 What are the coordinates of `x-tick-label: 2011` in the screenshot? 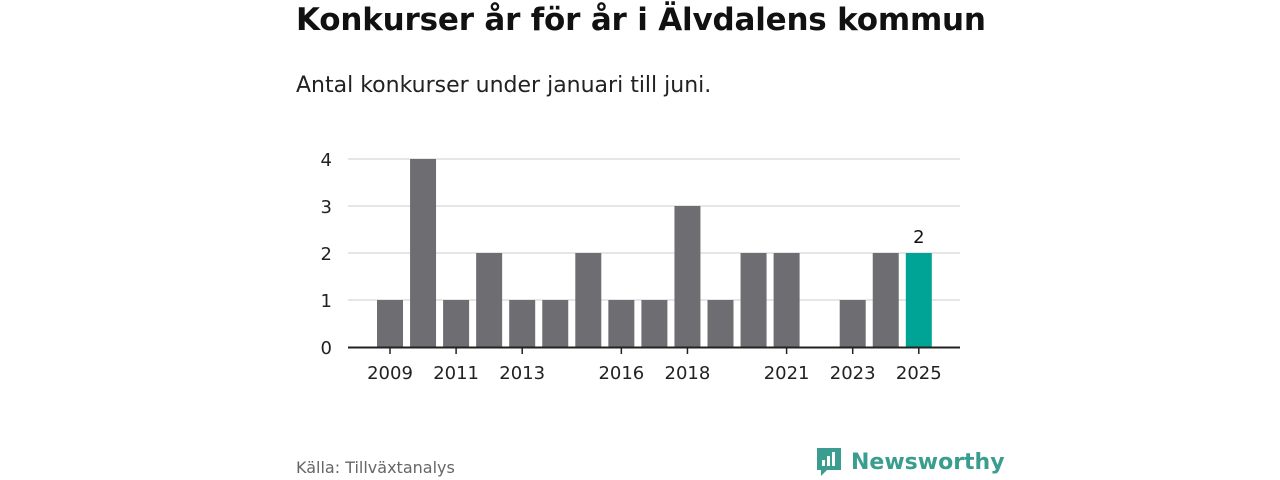 It's located at (456, 373).